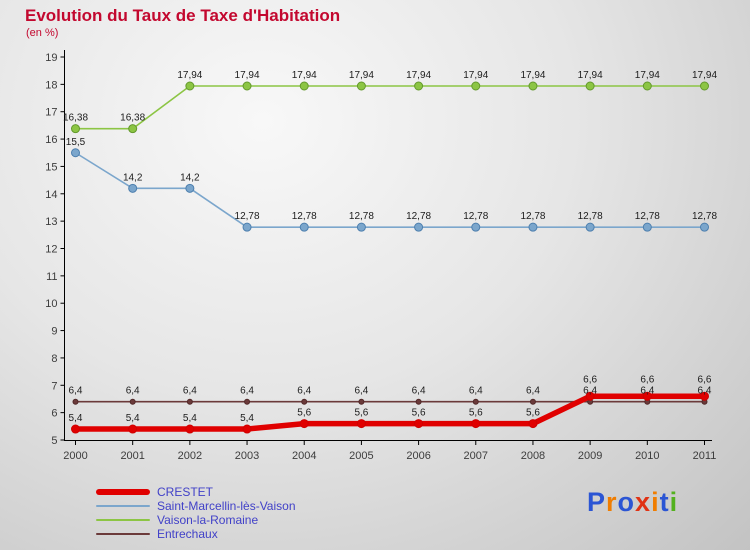  I want to click on page-subtitle: (en %), so click(42, 33).